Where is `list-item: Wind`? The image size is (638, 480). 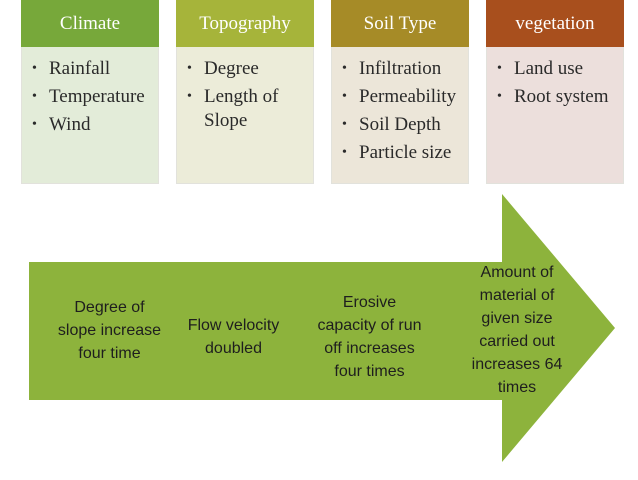 list-item: Wind is located at coordinates (92, 125).